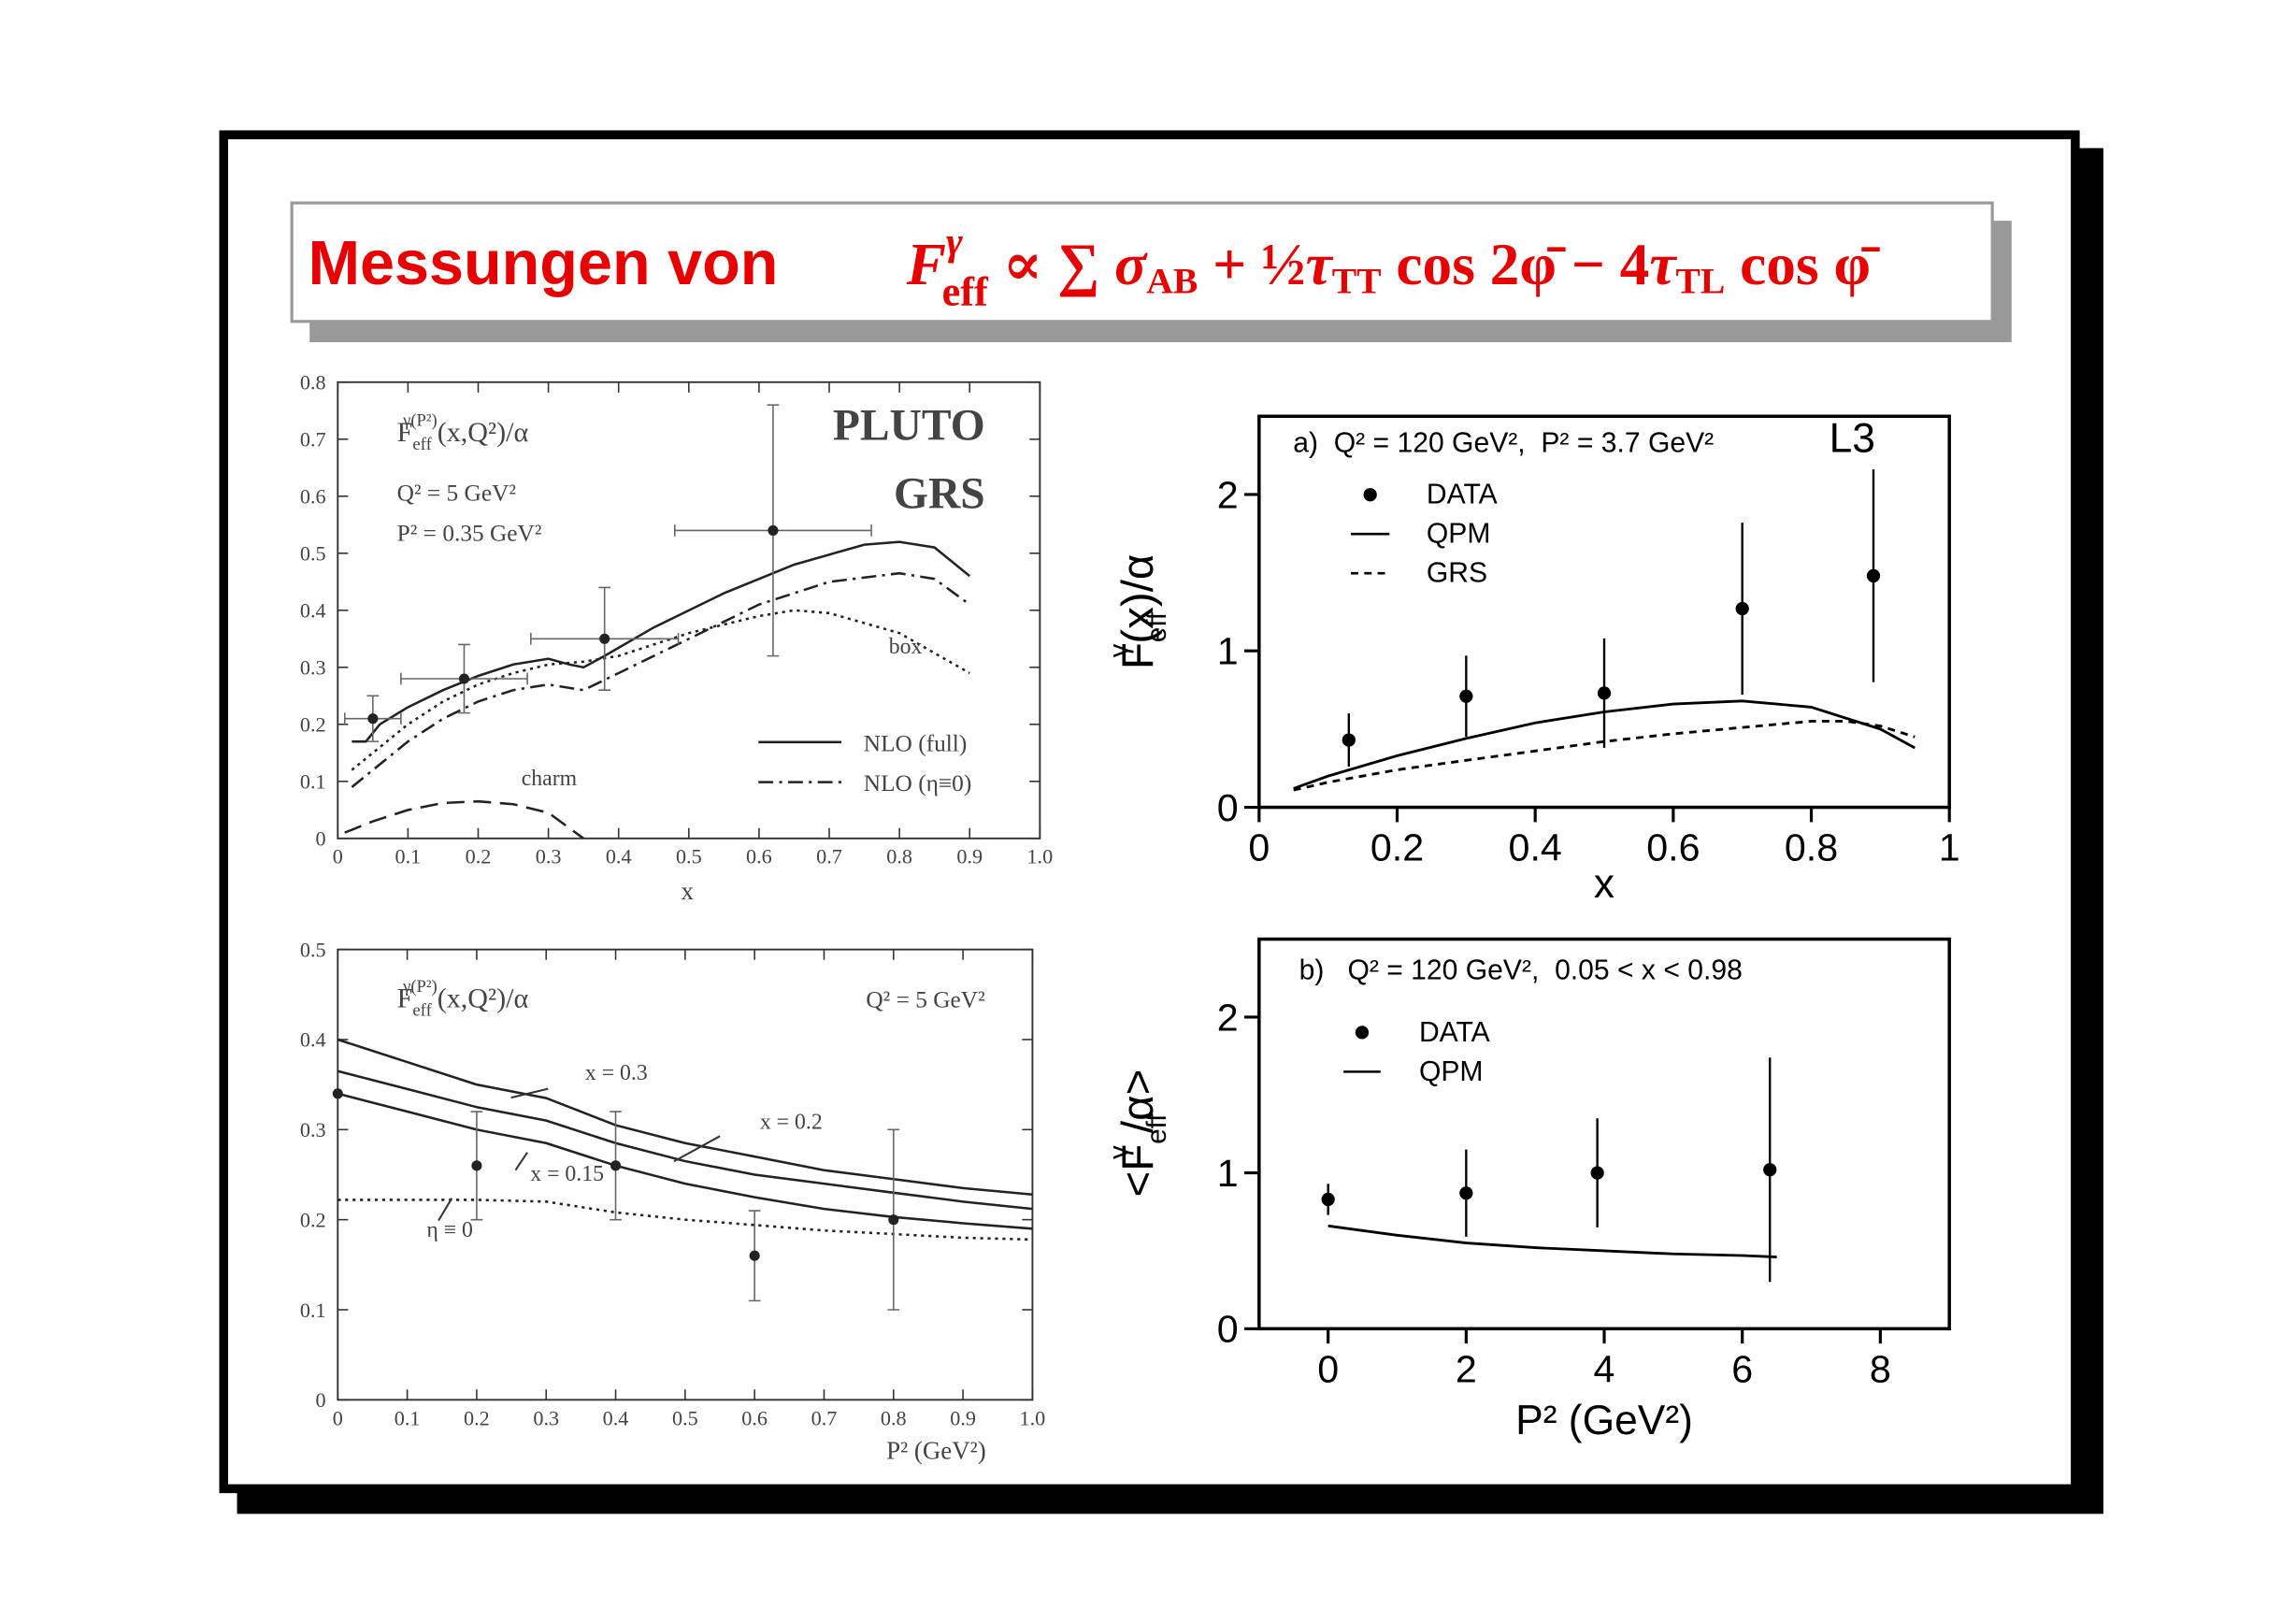  I want to click on annotation: PLUTO, so click(909, 426).